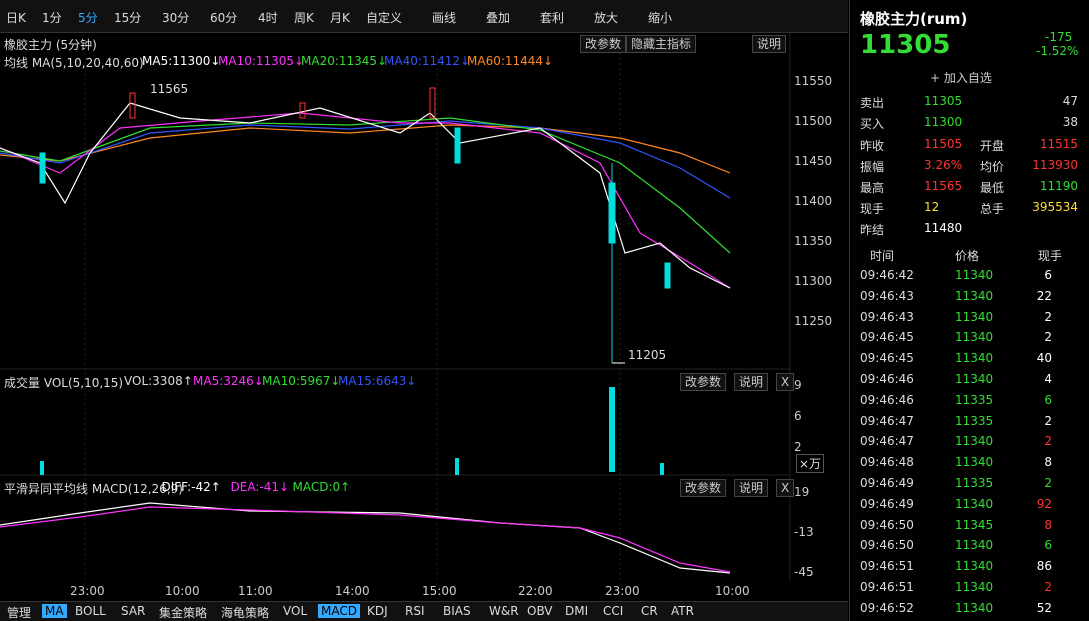 The width and height of the screenshot is (1089, 621). I want to click on indicator-tab: BOLL, so click(90, 611).